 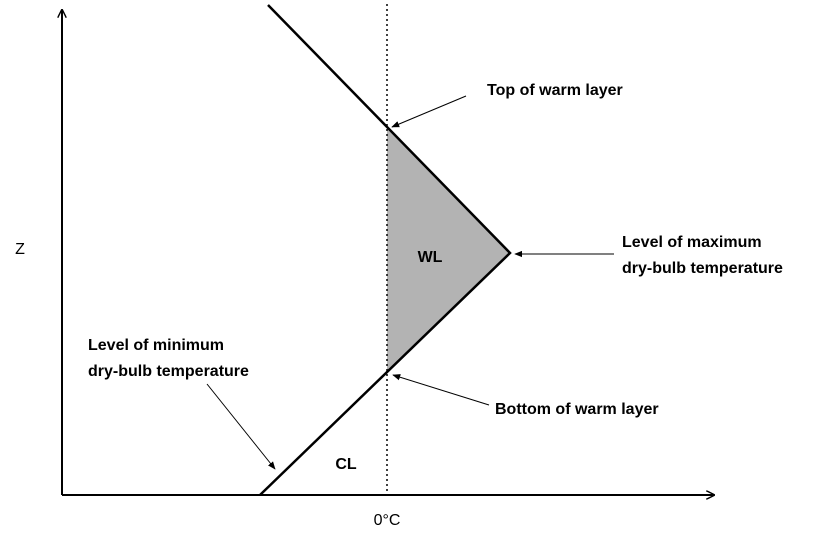 What do you see at coordinates (346, 464) in the screenshot?
I see `region-label: CL` at bounding box center [346, 464].